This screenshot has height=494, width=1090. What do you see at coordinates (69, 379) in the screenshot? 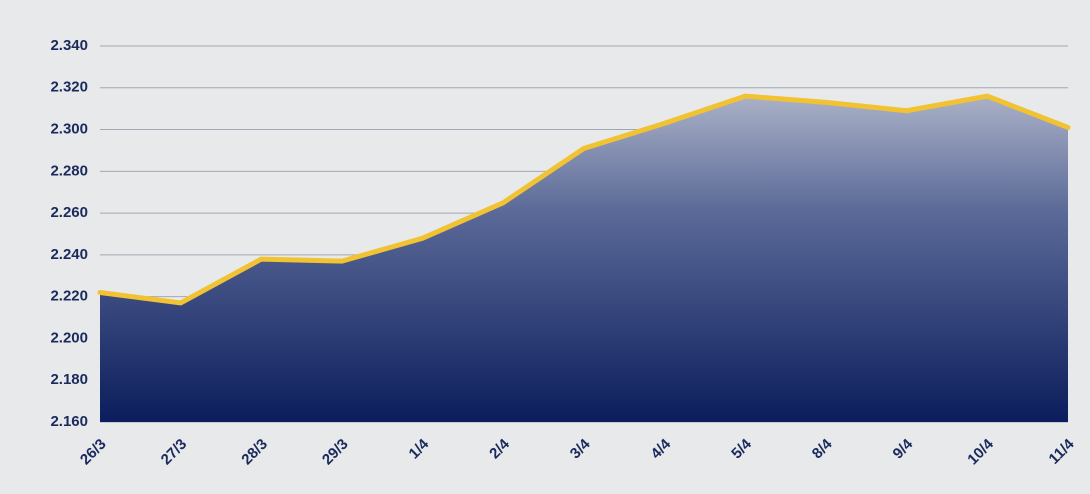
I see `y-tick-label: 2.180` at bounding box center [69, 379].